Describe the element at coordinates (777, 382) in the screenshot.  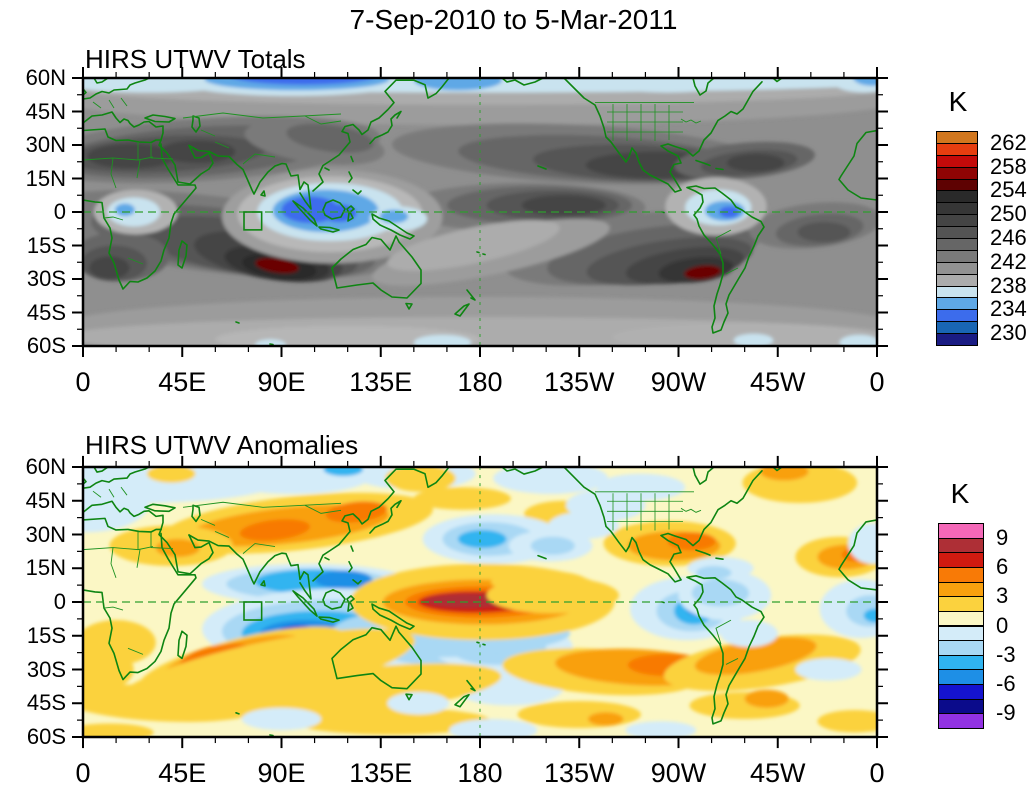
I see `lon-label-top-7: 45W` at that location.